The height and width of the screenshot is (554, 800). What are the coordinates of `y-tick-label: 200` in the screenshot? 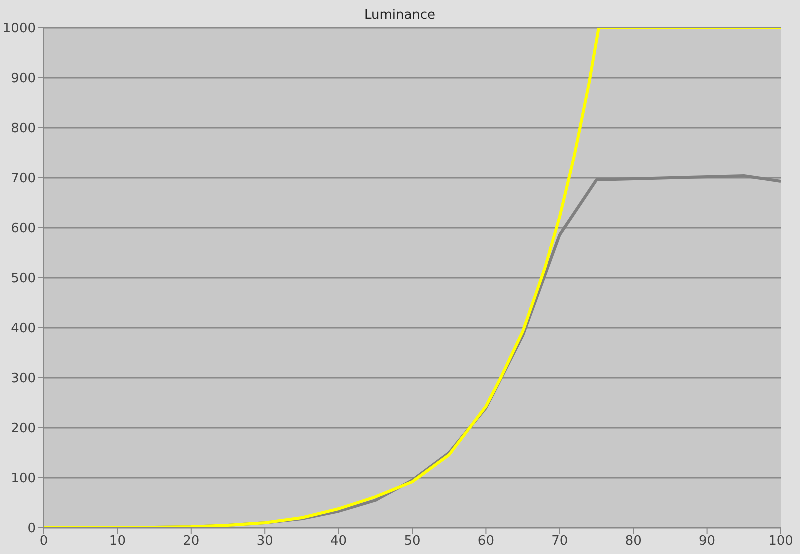 It's located at (23, 429).